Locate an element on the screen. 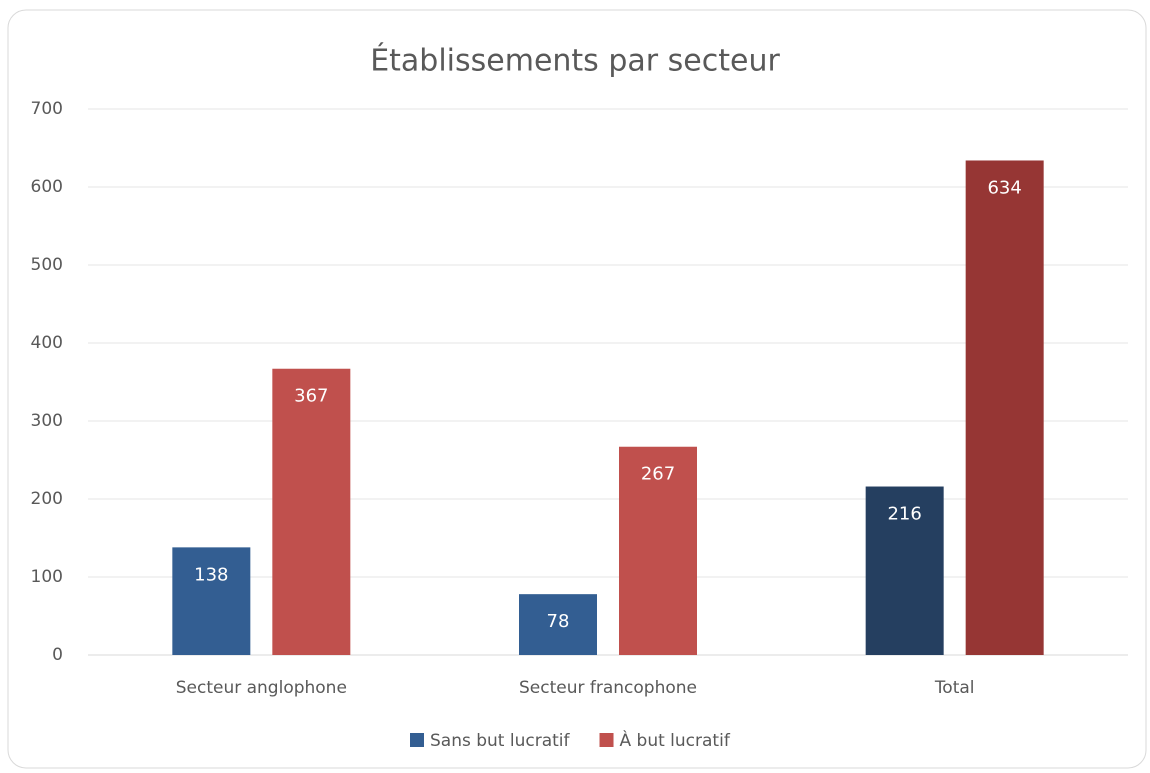 This screenshot has height=773, width=1150. y-tick-label: 200 is located at coordinates (47, 499).